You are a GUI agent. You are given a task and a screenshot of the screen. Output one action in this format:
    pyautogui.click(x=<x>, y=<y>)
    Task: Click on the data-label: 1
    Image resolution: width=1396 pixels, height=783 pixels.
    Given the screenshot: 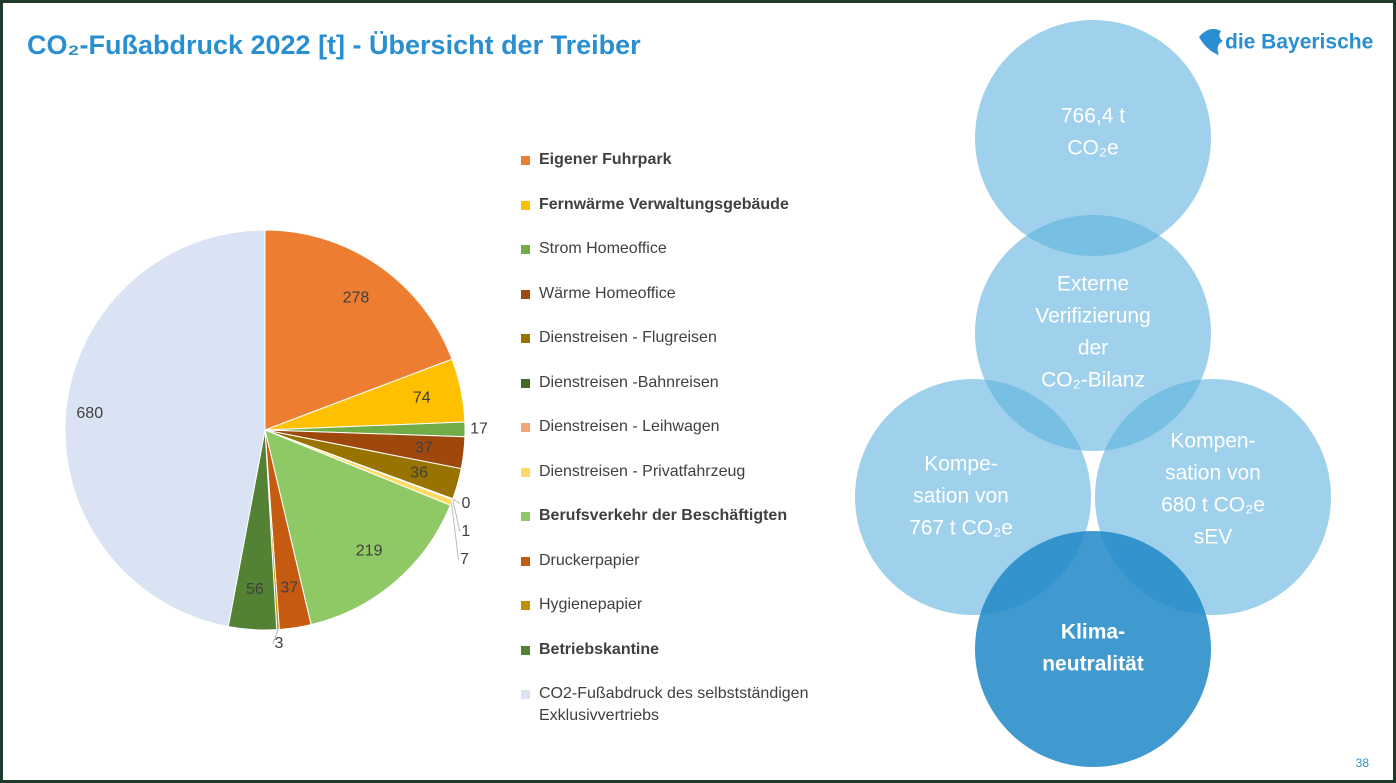 What is the action you would take?
    pyautogui.click(x=465, y=531)
    